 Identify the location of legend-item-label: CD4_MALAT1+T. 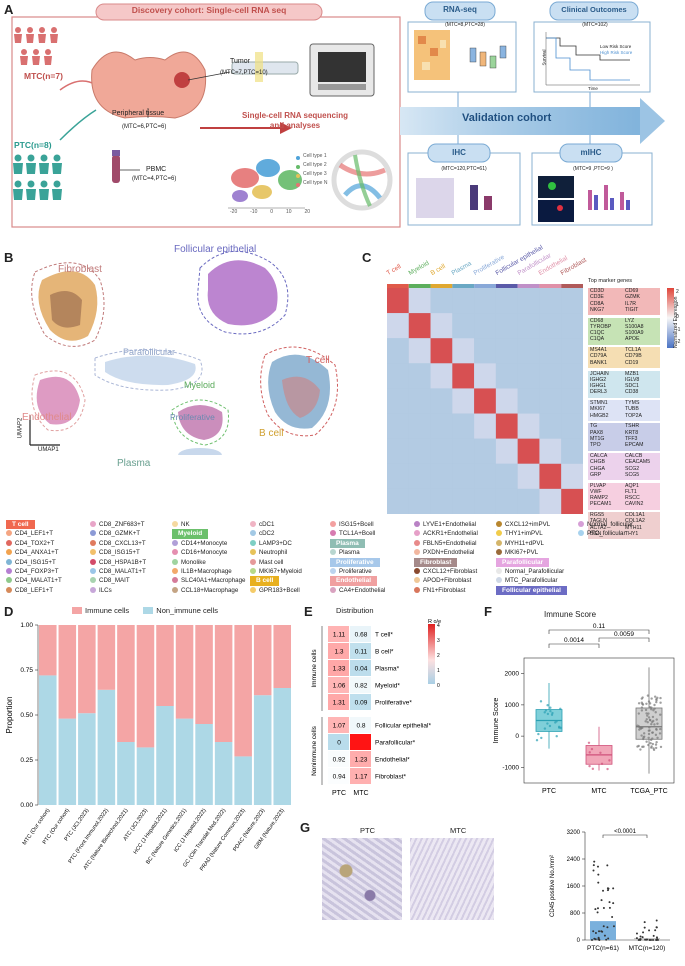
(38, 581).